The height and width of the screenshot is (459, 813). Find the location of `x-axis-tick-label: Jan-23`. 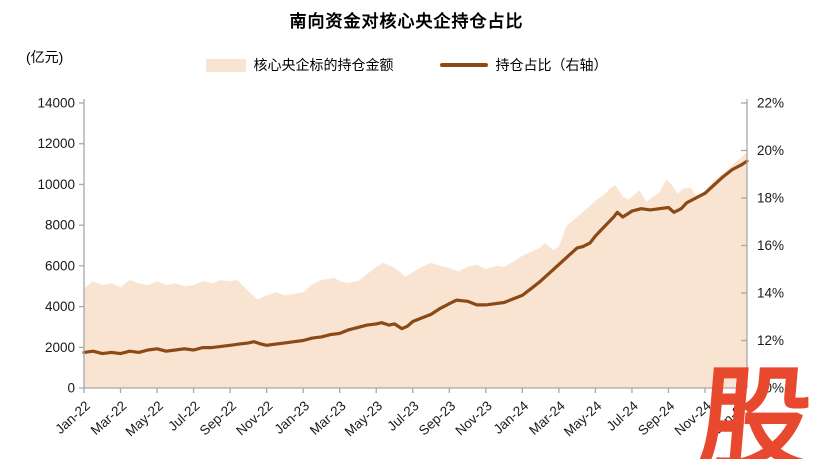

x-axis-tick-label: Jan-23 is located at coordinates (291, 417).